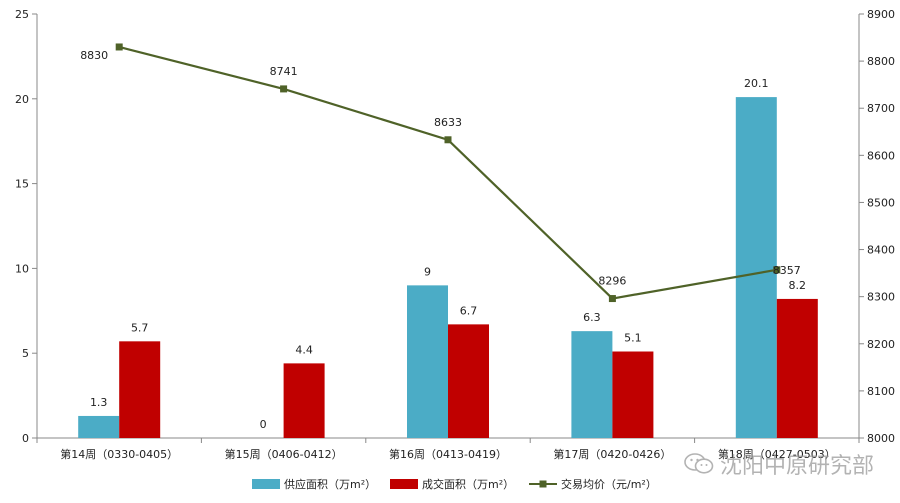 The width and height of the screenshot is (900, 503). Describe the element at coordinates (756, 83) in the screenshot. I see `bar-data-label: 20.1` at that location.